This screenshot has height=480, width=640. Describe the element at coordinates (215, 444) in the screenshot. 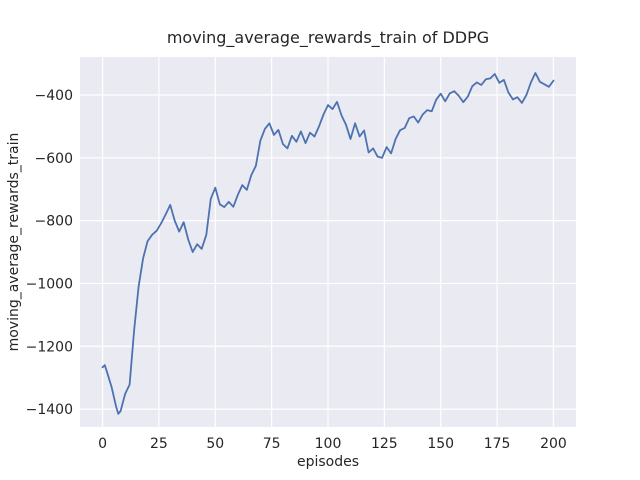

I see `x-tick-label: 50` at that location.